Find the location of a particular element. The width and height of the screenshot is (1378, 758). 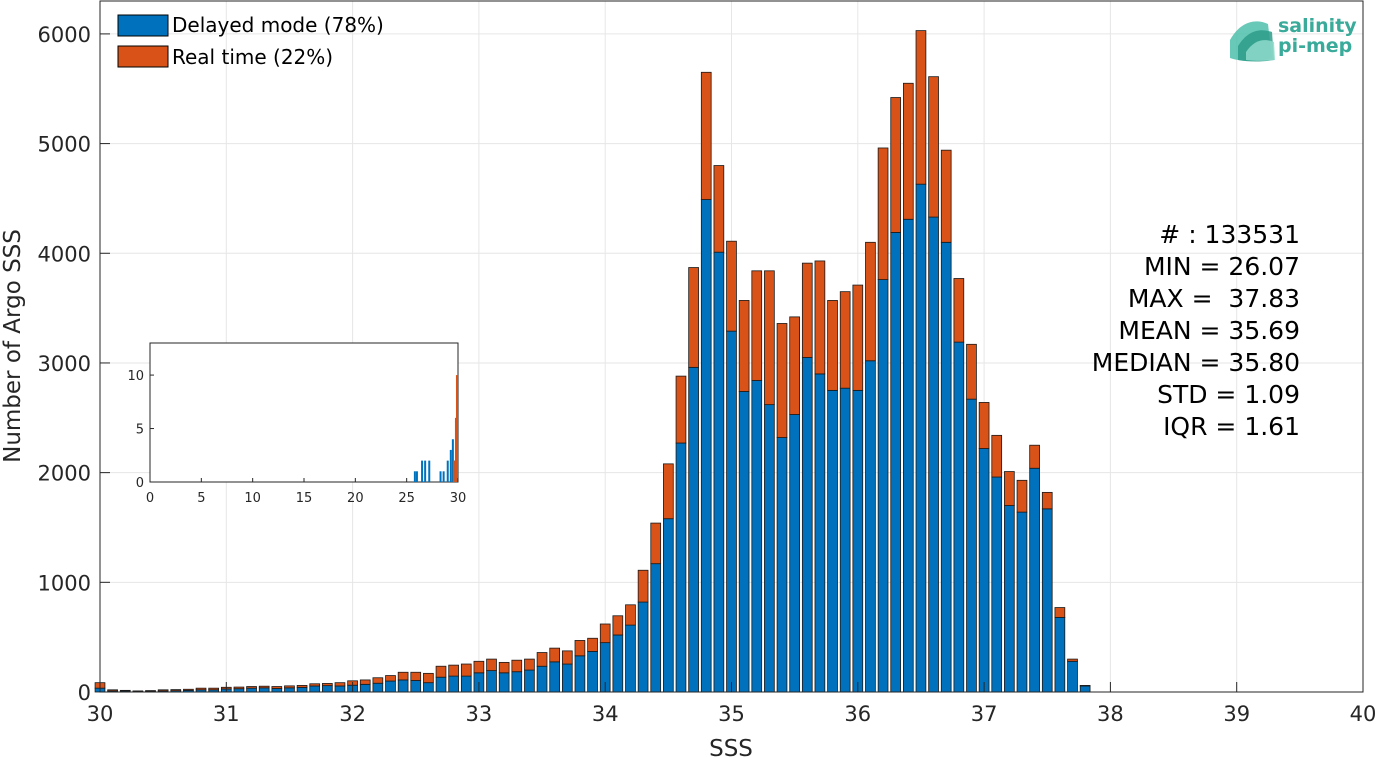

x-tick-label: 37 is located at coordinates (984, 714).